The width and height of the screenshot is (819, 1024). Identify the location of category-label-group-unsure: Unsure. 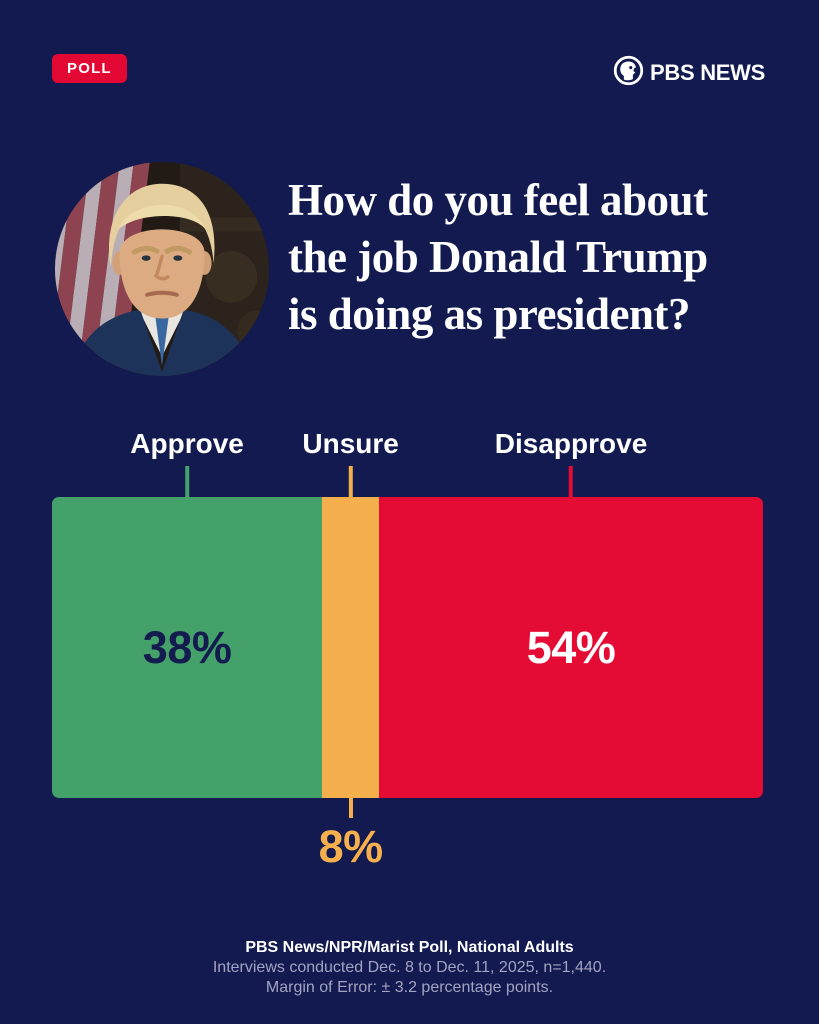
(350, 462).